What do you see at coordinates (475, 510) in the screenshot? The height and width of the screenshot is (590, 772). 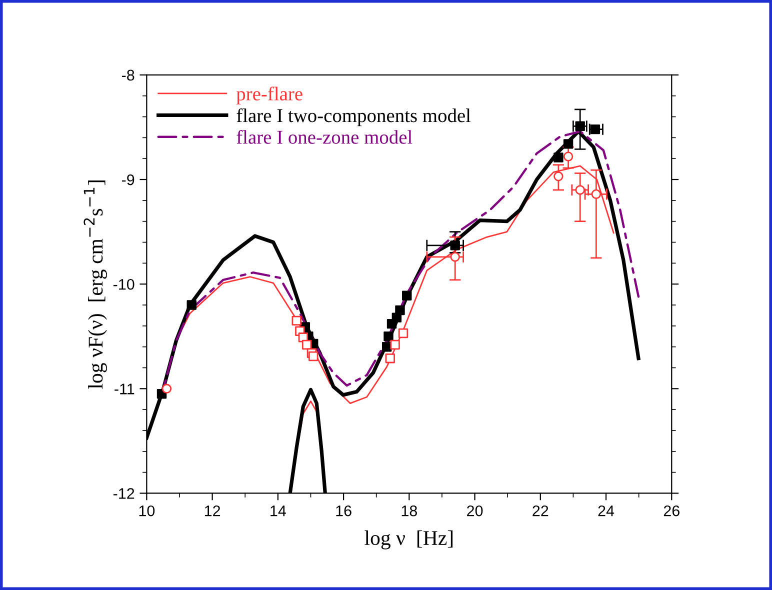 I see `x-tick-label: 20` at bounding box center [475, 510].